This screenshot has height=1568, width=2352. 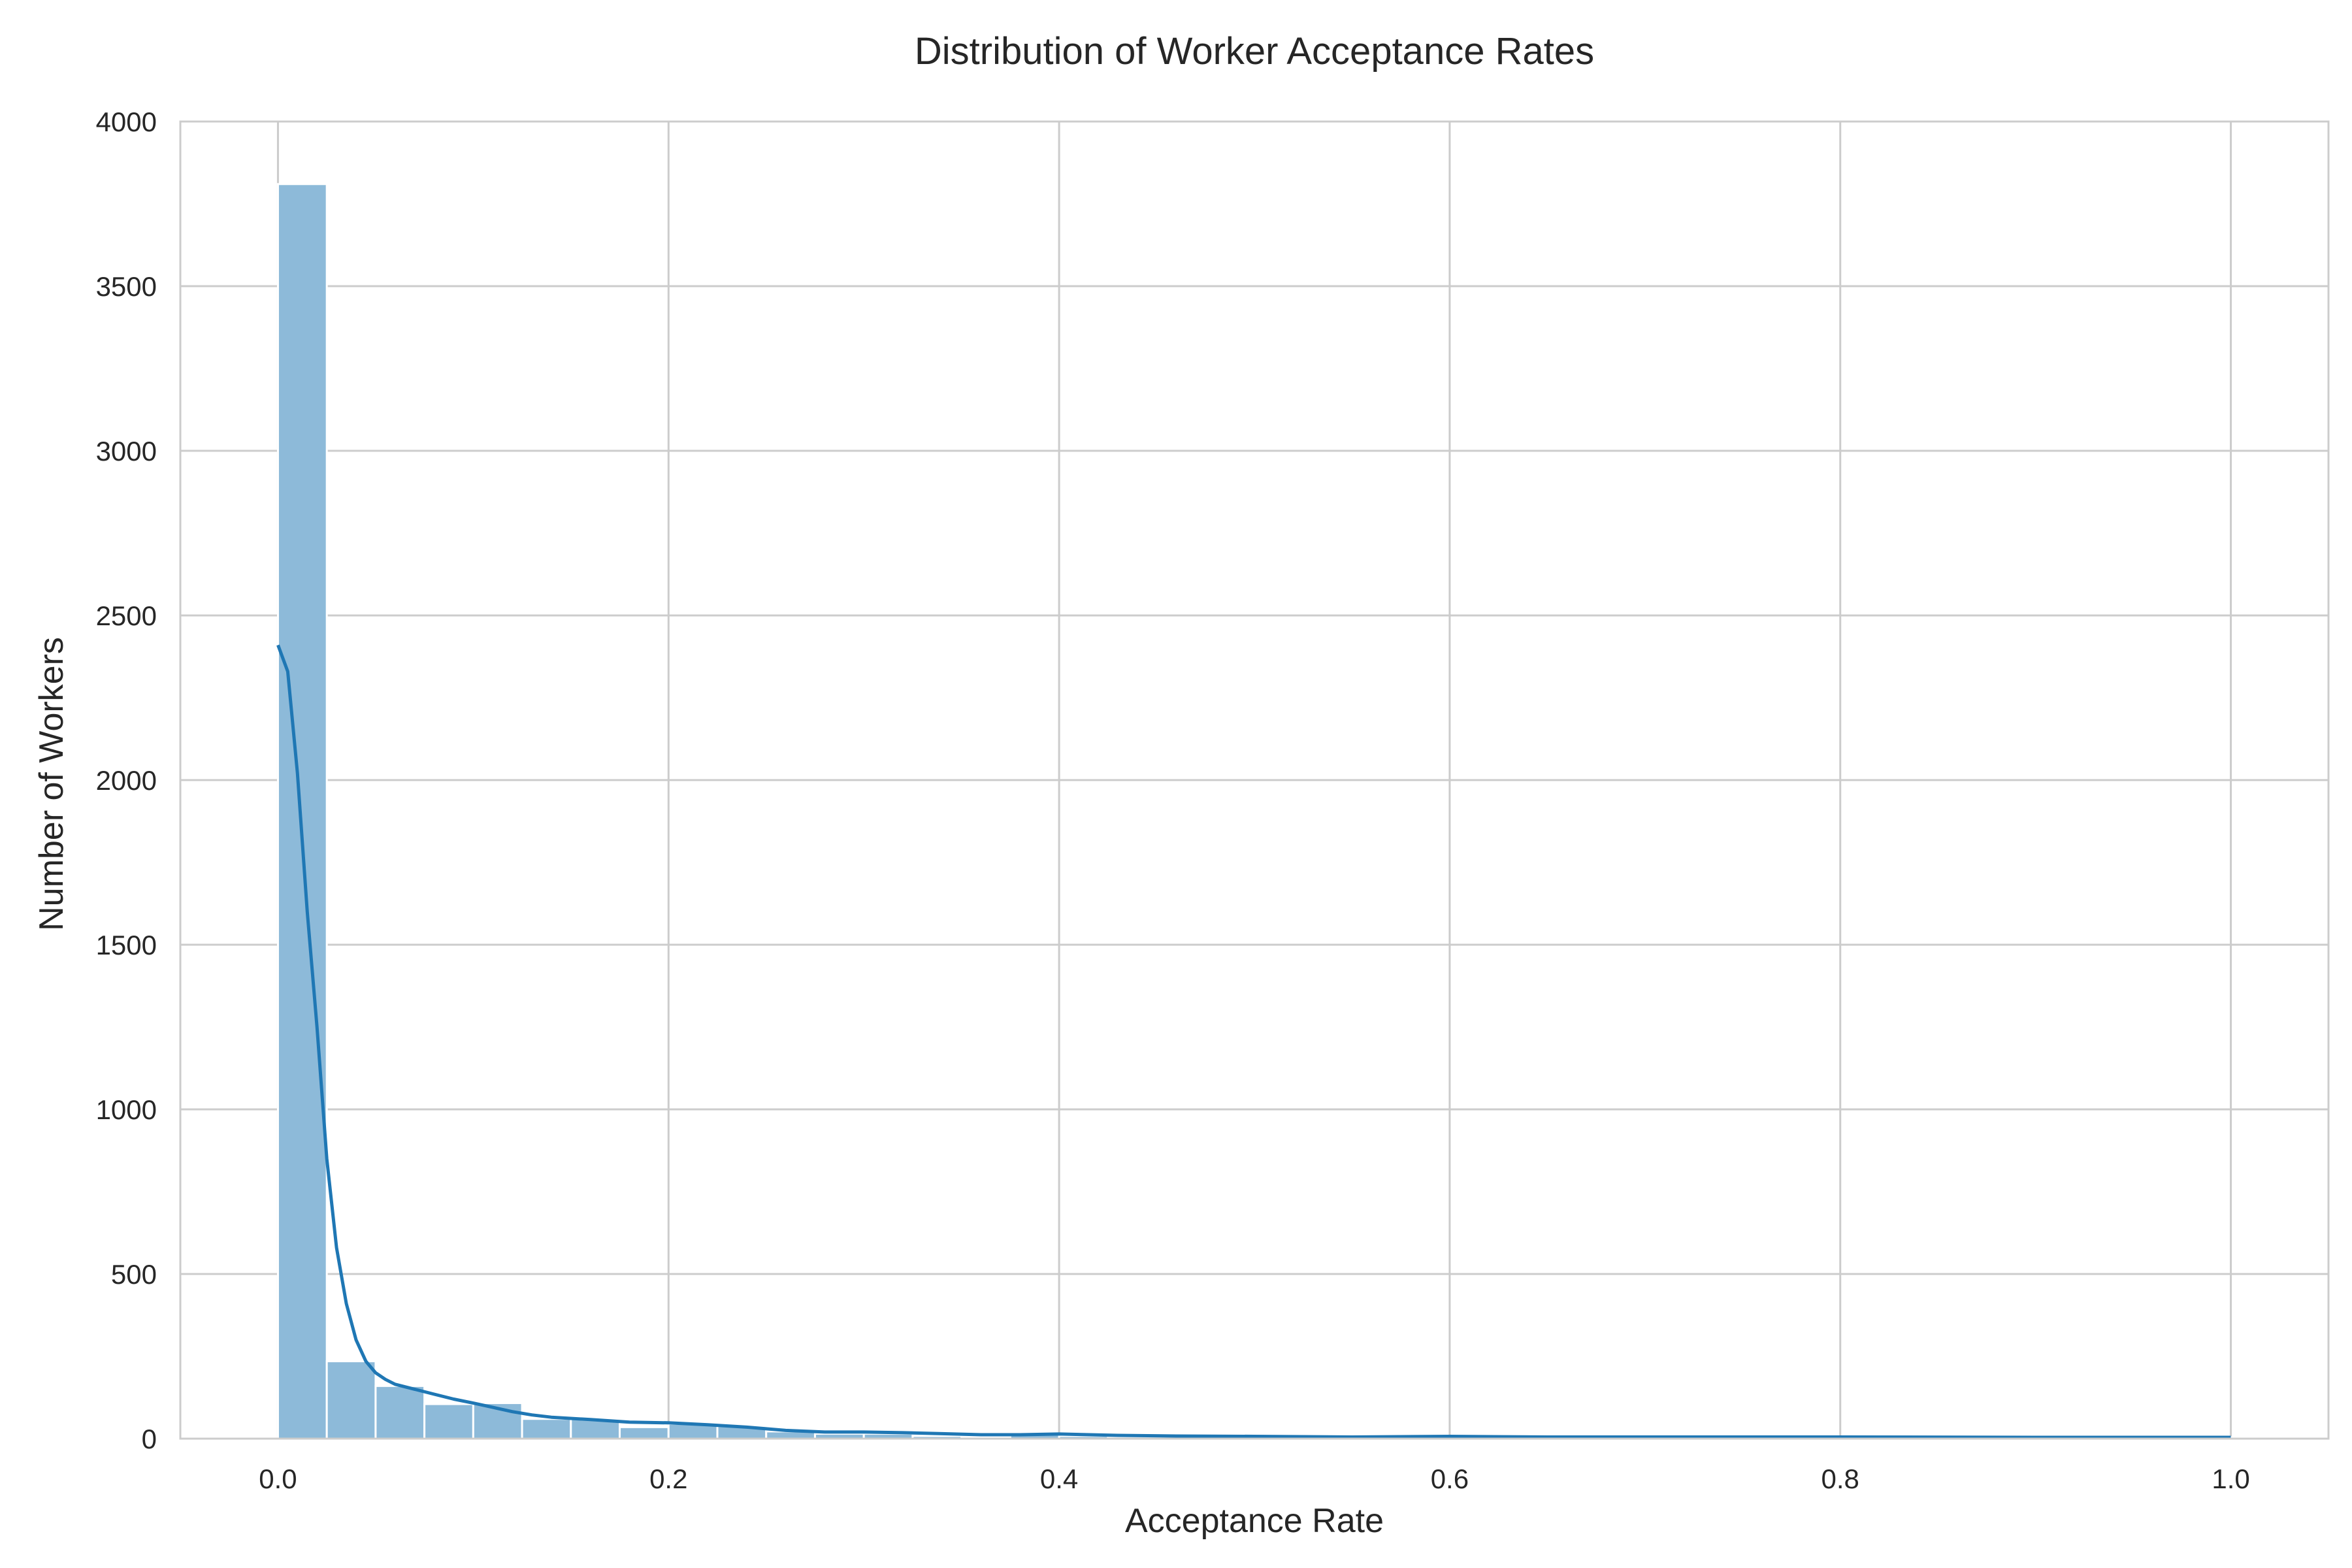 I want to click on y-tick-label: 500, so click(x=134, y=1274).